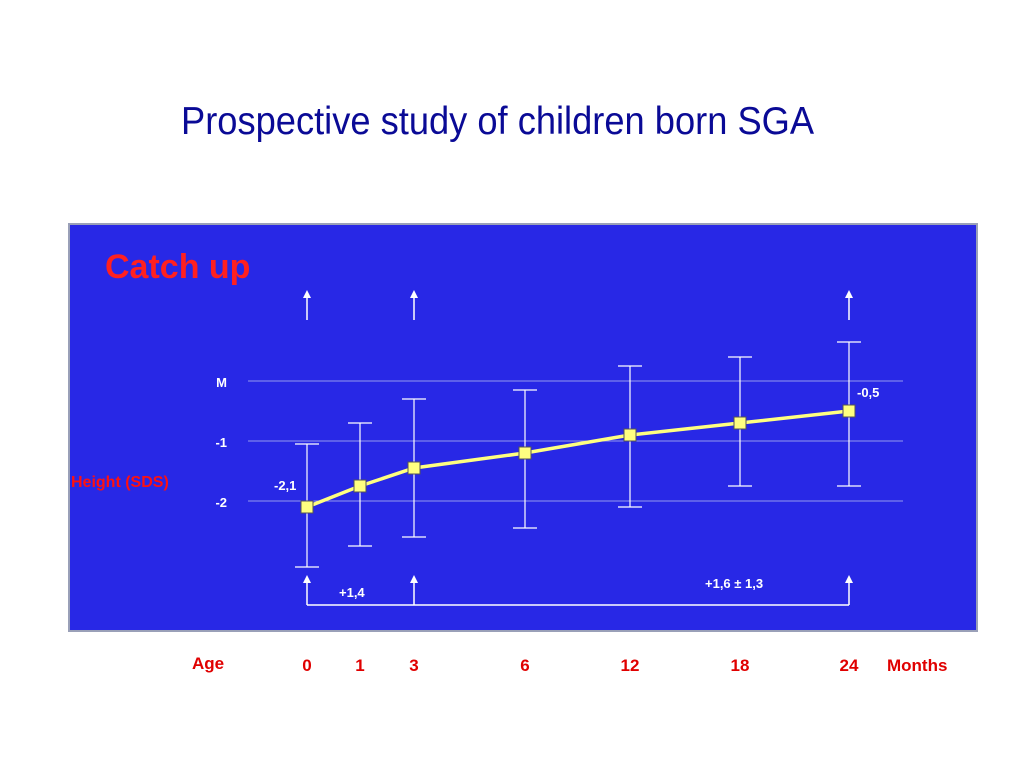 This screenshot has width=1024, height=768. What do you see at coordinates (221, 442) in the screenshot?
I see `y-tick-label: -1` at bounding box center [221, 442].